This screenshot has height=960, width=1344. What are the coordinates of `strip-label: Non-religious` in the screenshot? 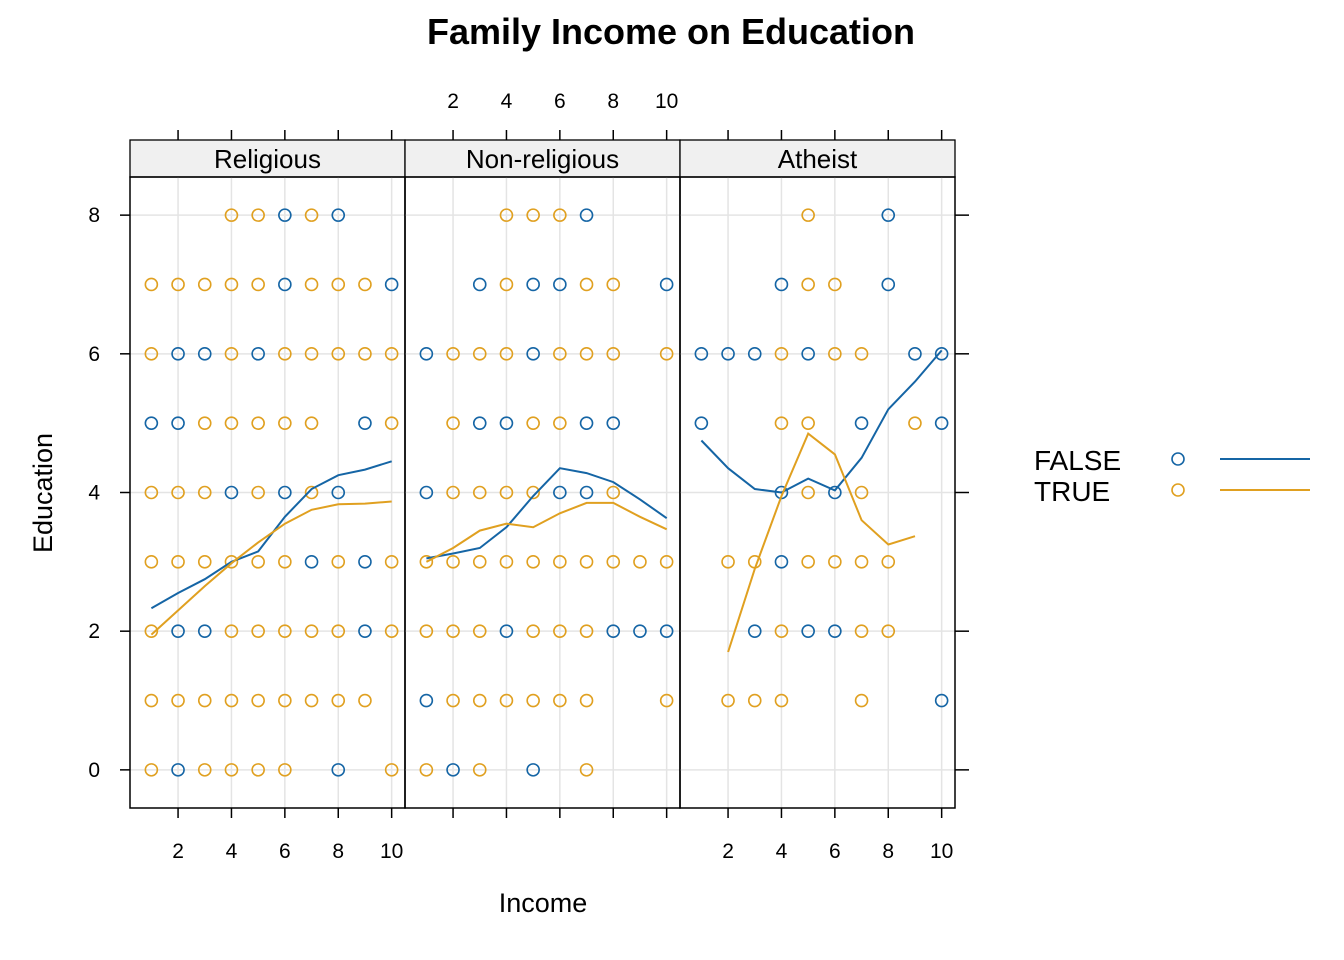 It's located at (542, 159).